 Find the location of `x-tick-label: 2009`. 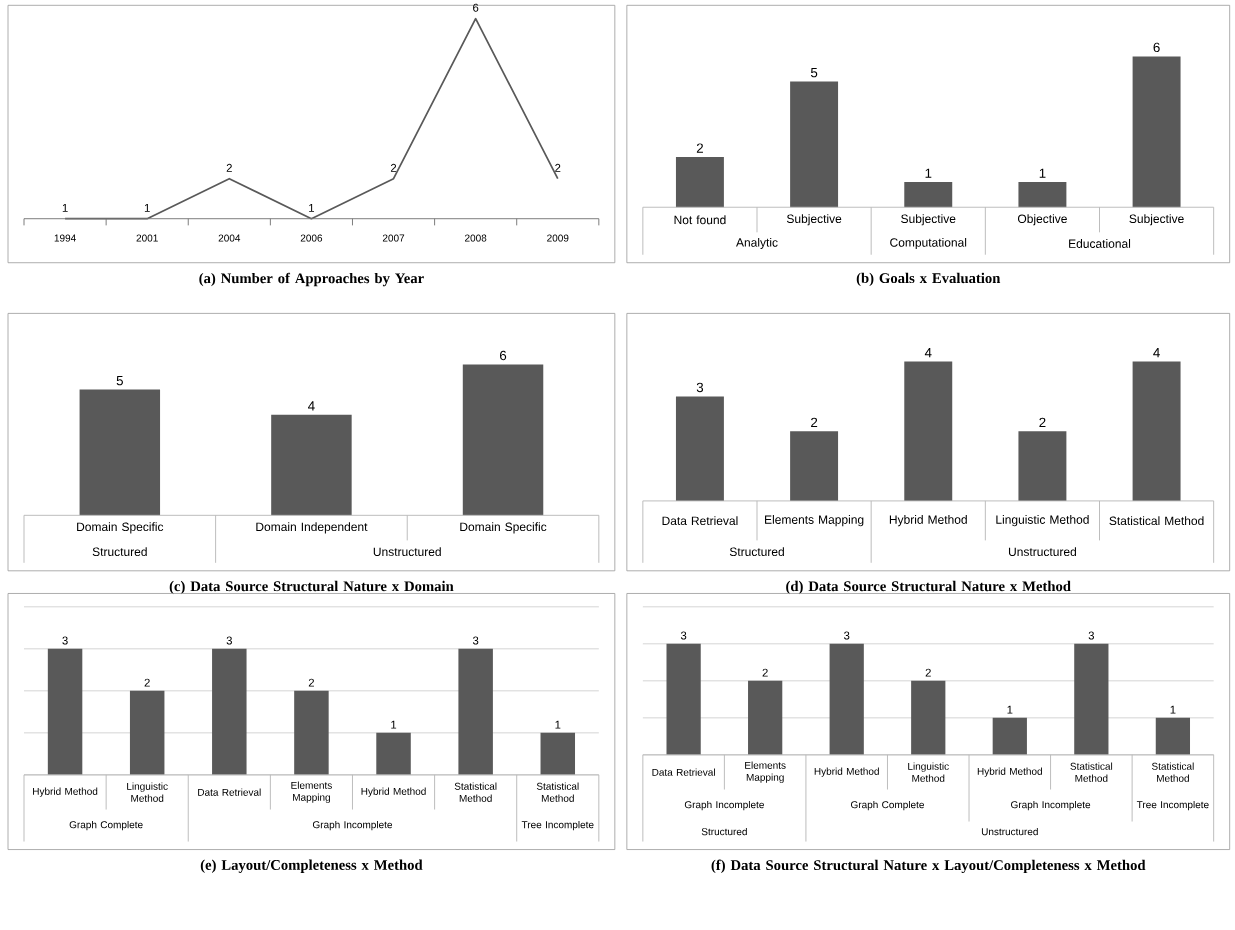

x-tick-label: 2009 is located at coordinates (558, 238).